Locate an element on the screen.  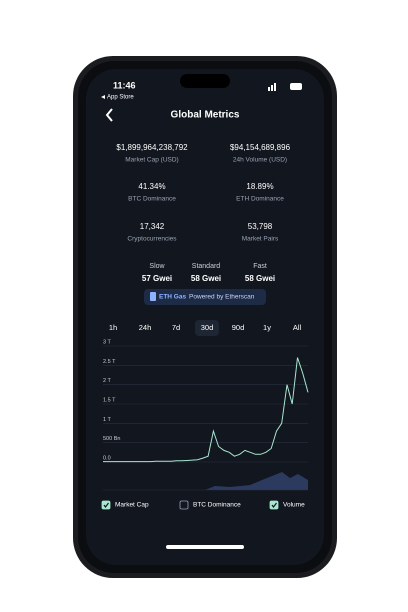
y-tick-label: 500 Bn is located at coordinates (111, 439).